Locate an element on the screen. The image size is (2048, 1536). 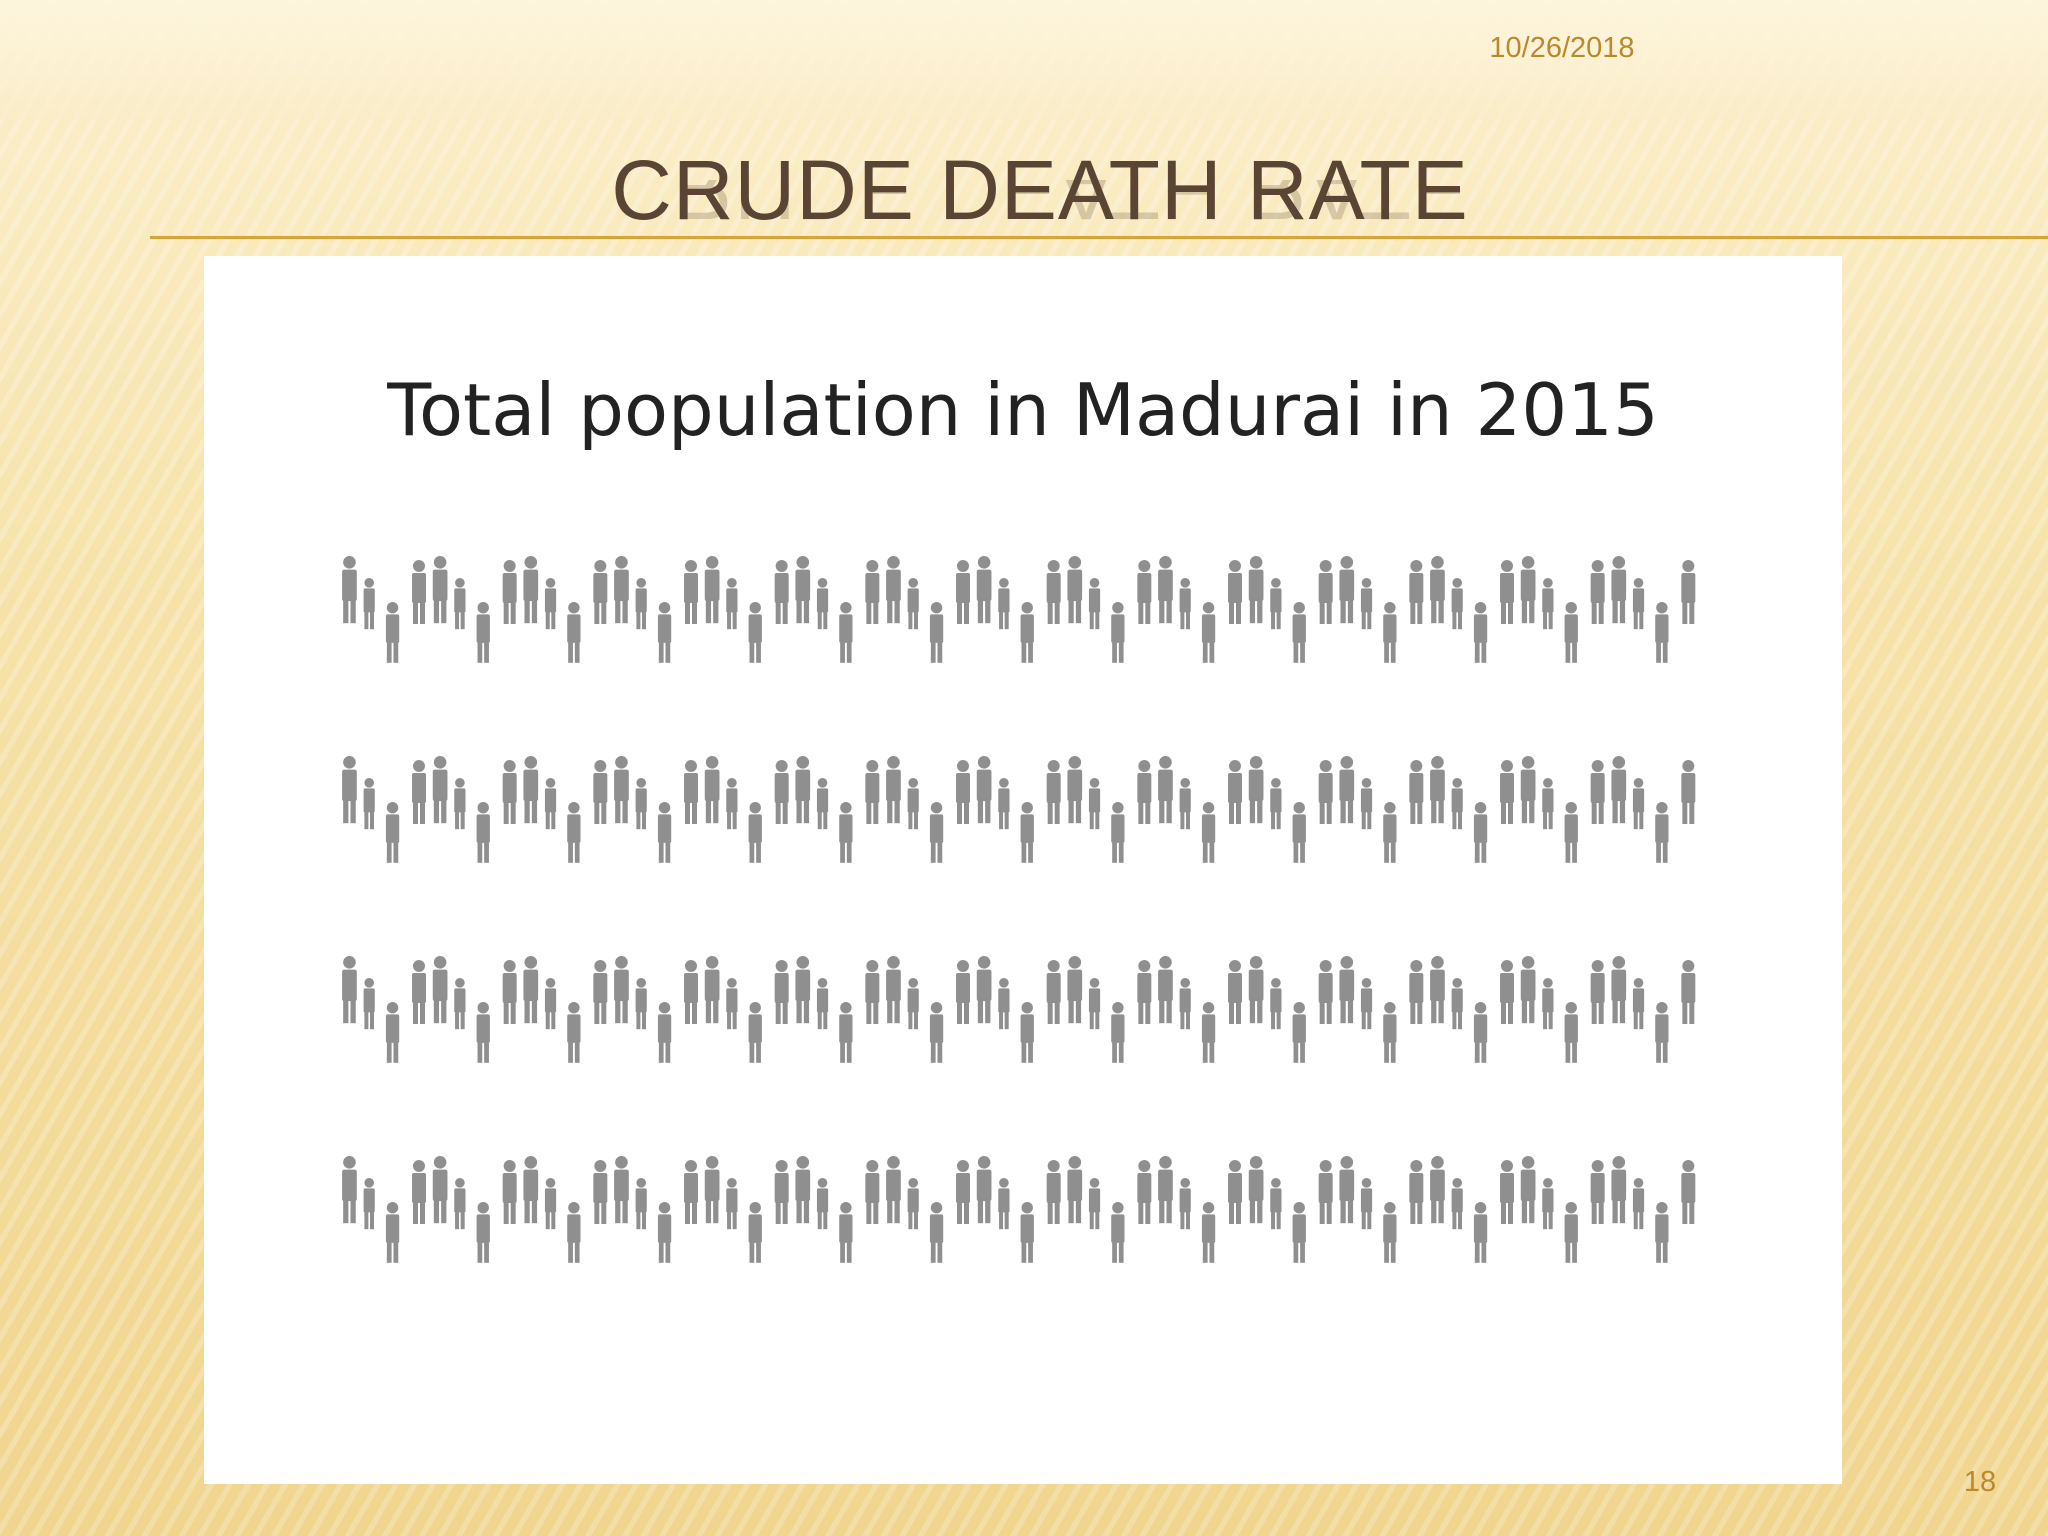
slide-date: 10/26/2018 is located at coordinates (1562, 48).